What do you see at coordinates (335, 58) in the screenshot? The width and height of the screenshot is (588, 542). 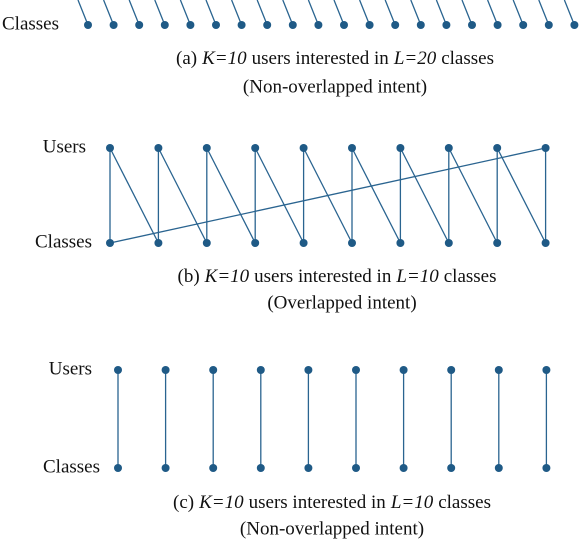 I see `caption: (a) K=10 users interested in L=20 classes` at bounding box center [335, 58].